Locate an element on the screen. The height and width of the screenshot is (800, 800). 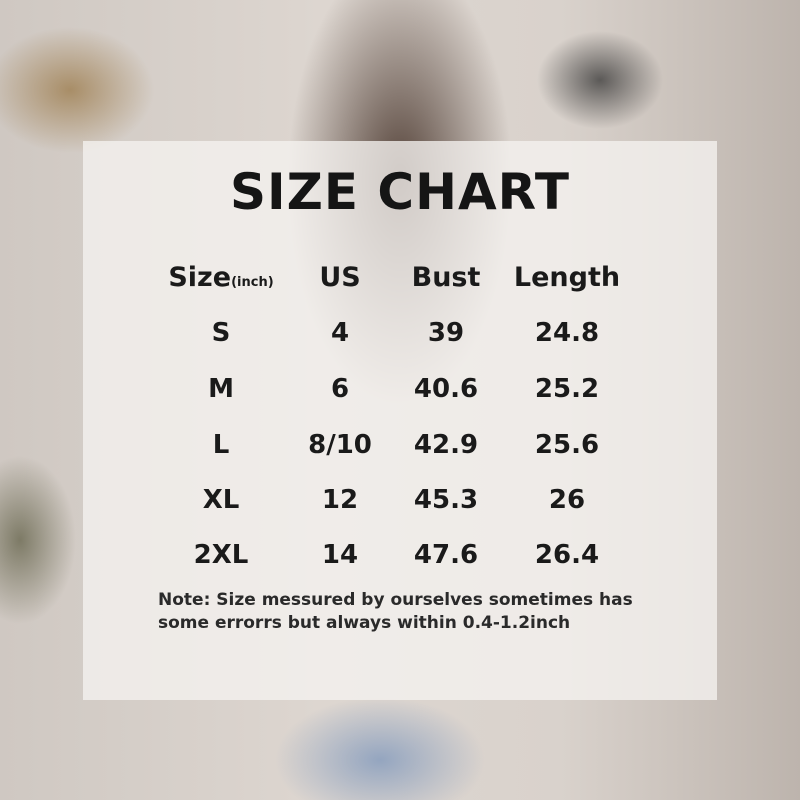
cell-bust: 39 is located at coordinates (446, 333).